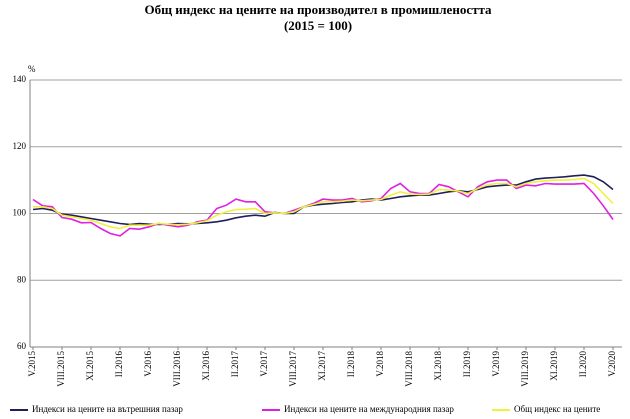  Describe the element at coordinates (293, 369) in the screenshot. I see `x-tick-label: VIII.2017` at that location.